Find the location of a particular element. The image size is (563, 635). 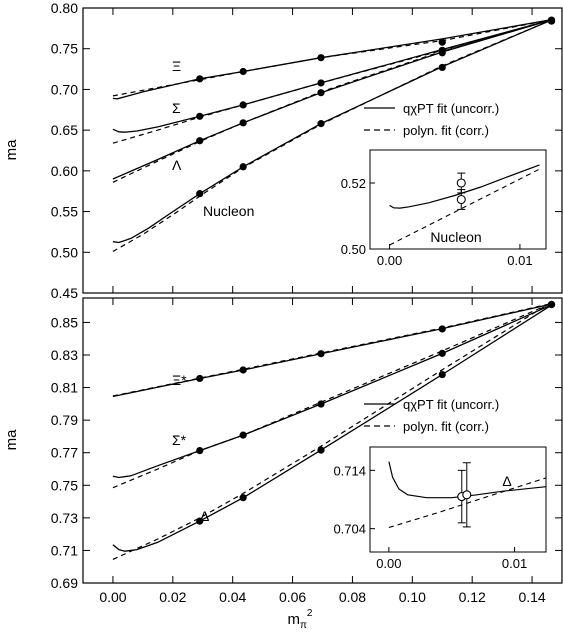

bottom-inset-frame is located at coordinates (458, 499).